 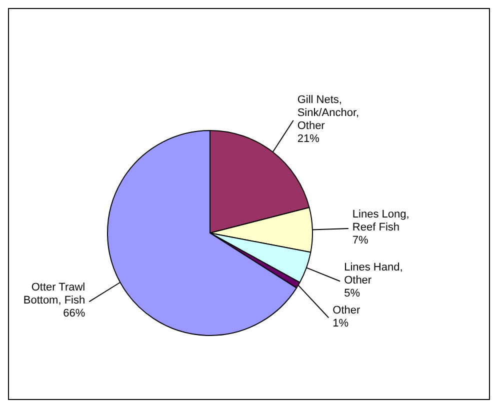 What do you see at coordinates (308, 138) in the screenshot?
I see `data-label: 21%` at bounding box center [308, 138].